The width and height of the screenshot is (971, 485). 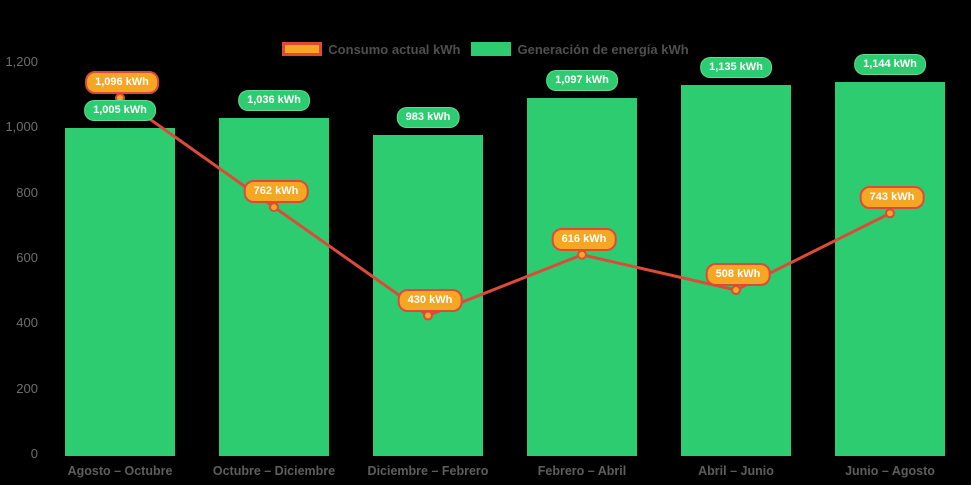 What do you see at coordinates (27, 257) in the screenshot?
I see `y-axis-tick-label: 600` at bounding box center [27, 257].